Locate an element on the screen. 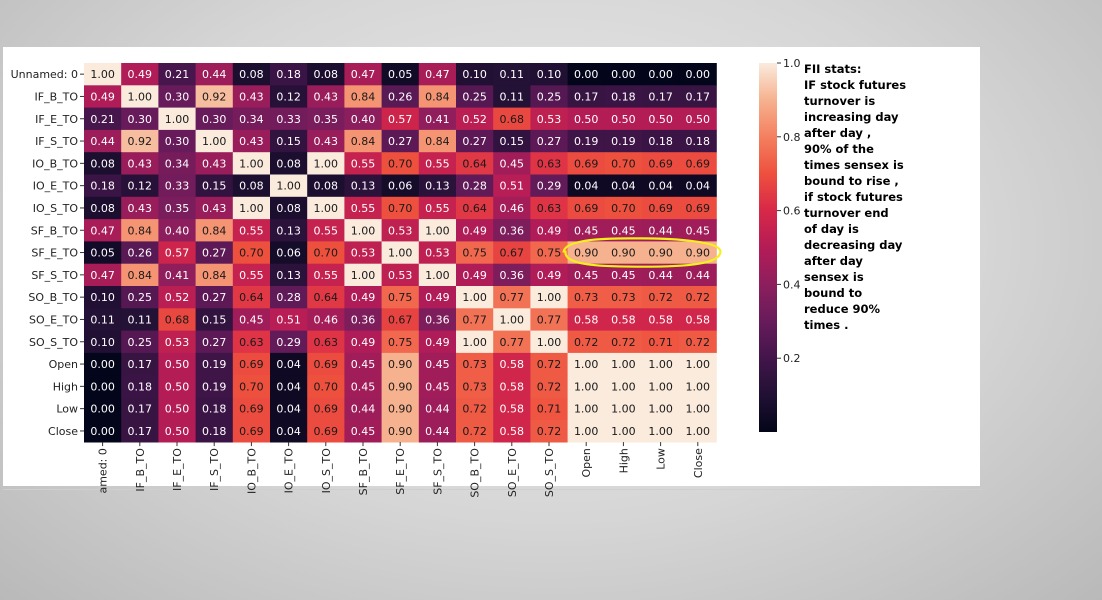 The height and width of the screenshot is (600, 1102). y-tick-label: IF_E_TO is located at coordinates (56, 119).